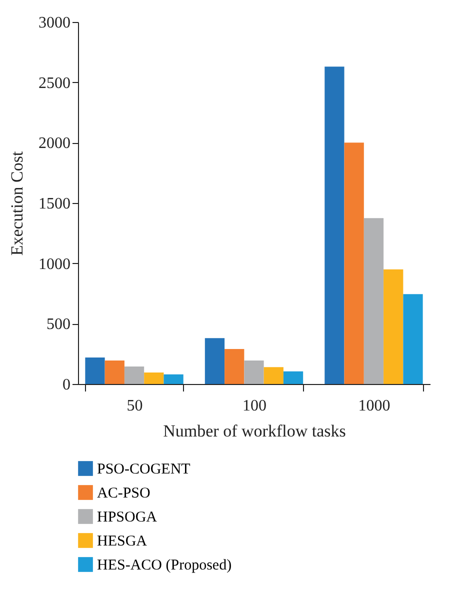 The width and height of the screenshot is (460, 605). What do you see at coordinates (127, 518) in the screenshot?
I see `legend-label: HPSOGA` at bounding box center [127, 518].